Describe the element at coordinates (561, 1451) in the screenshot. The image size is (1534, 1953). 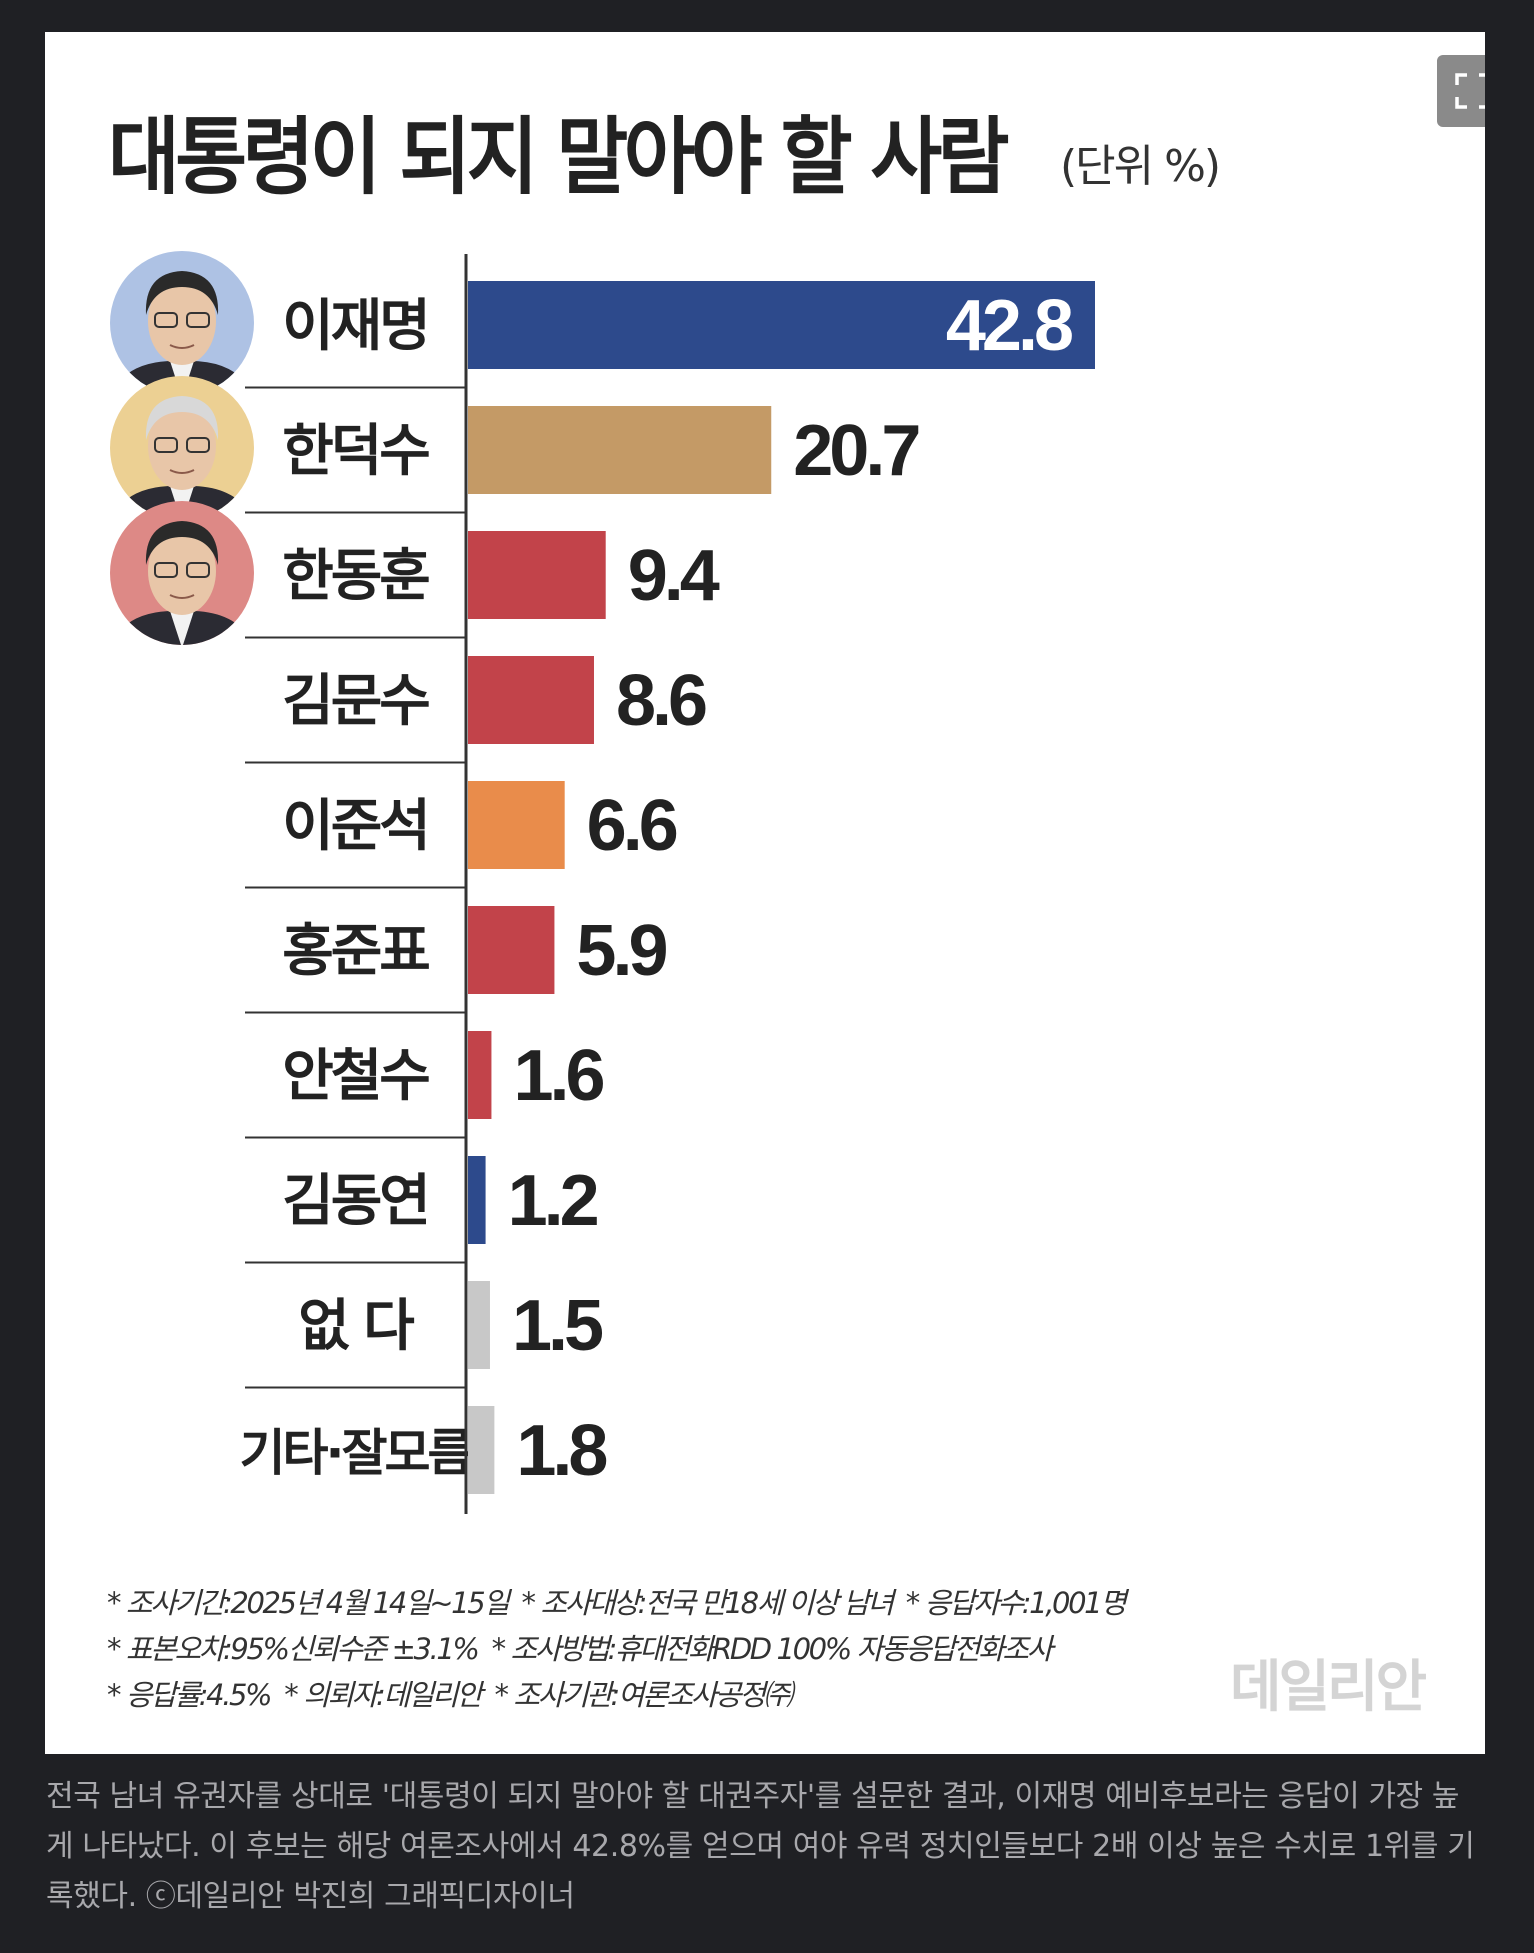
I see `value-label: 1.8` at that location.